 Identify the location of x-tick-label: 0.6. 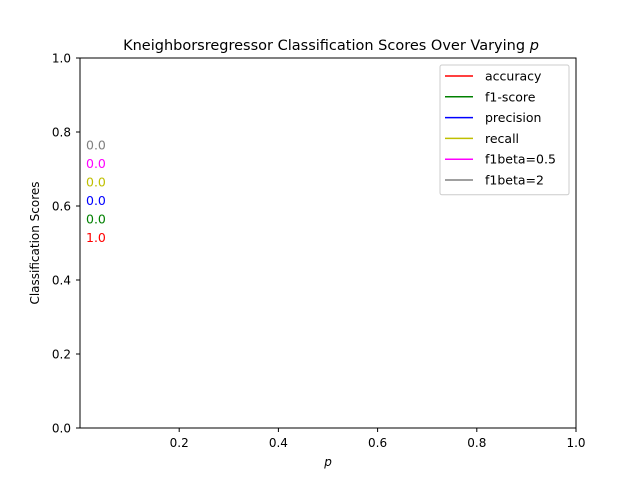
(377, 443).